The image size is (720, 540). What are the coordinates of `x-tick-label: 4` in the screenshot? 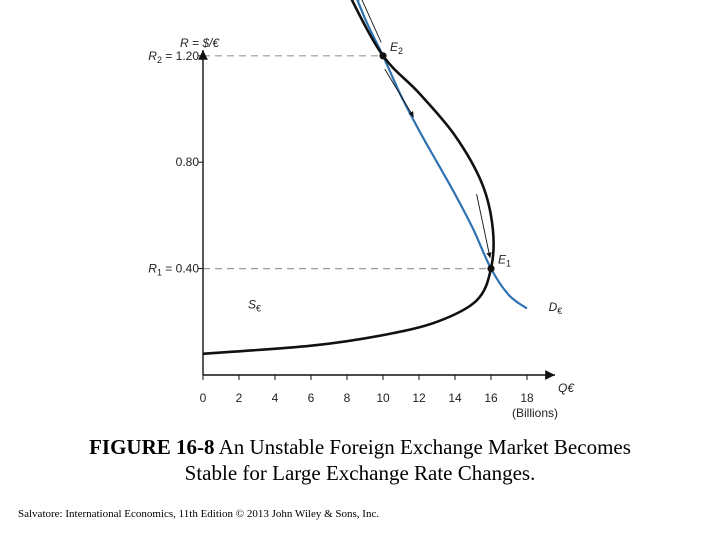 It's located at (275, 398).